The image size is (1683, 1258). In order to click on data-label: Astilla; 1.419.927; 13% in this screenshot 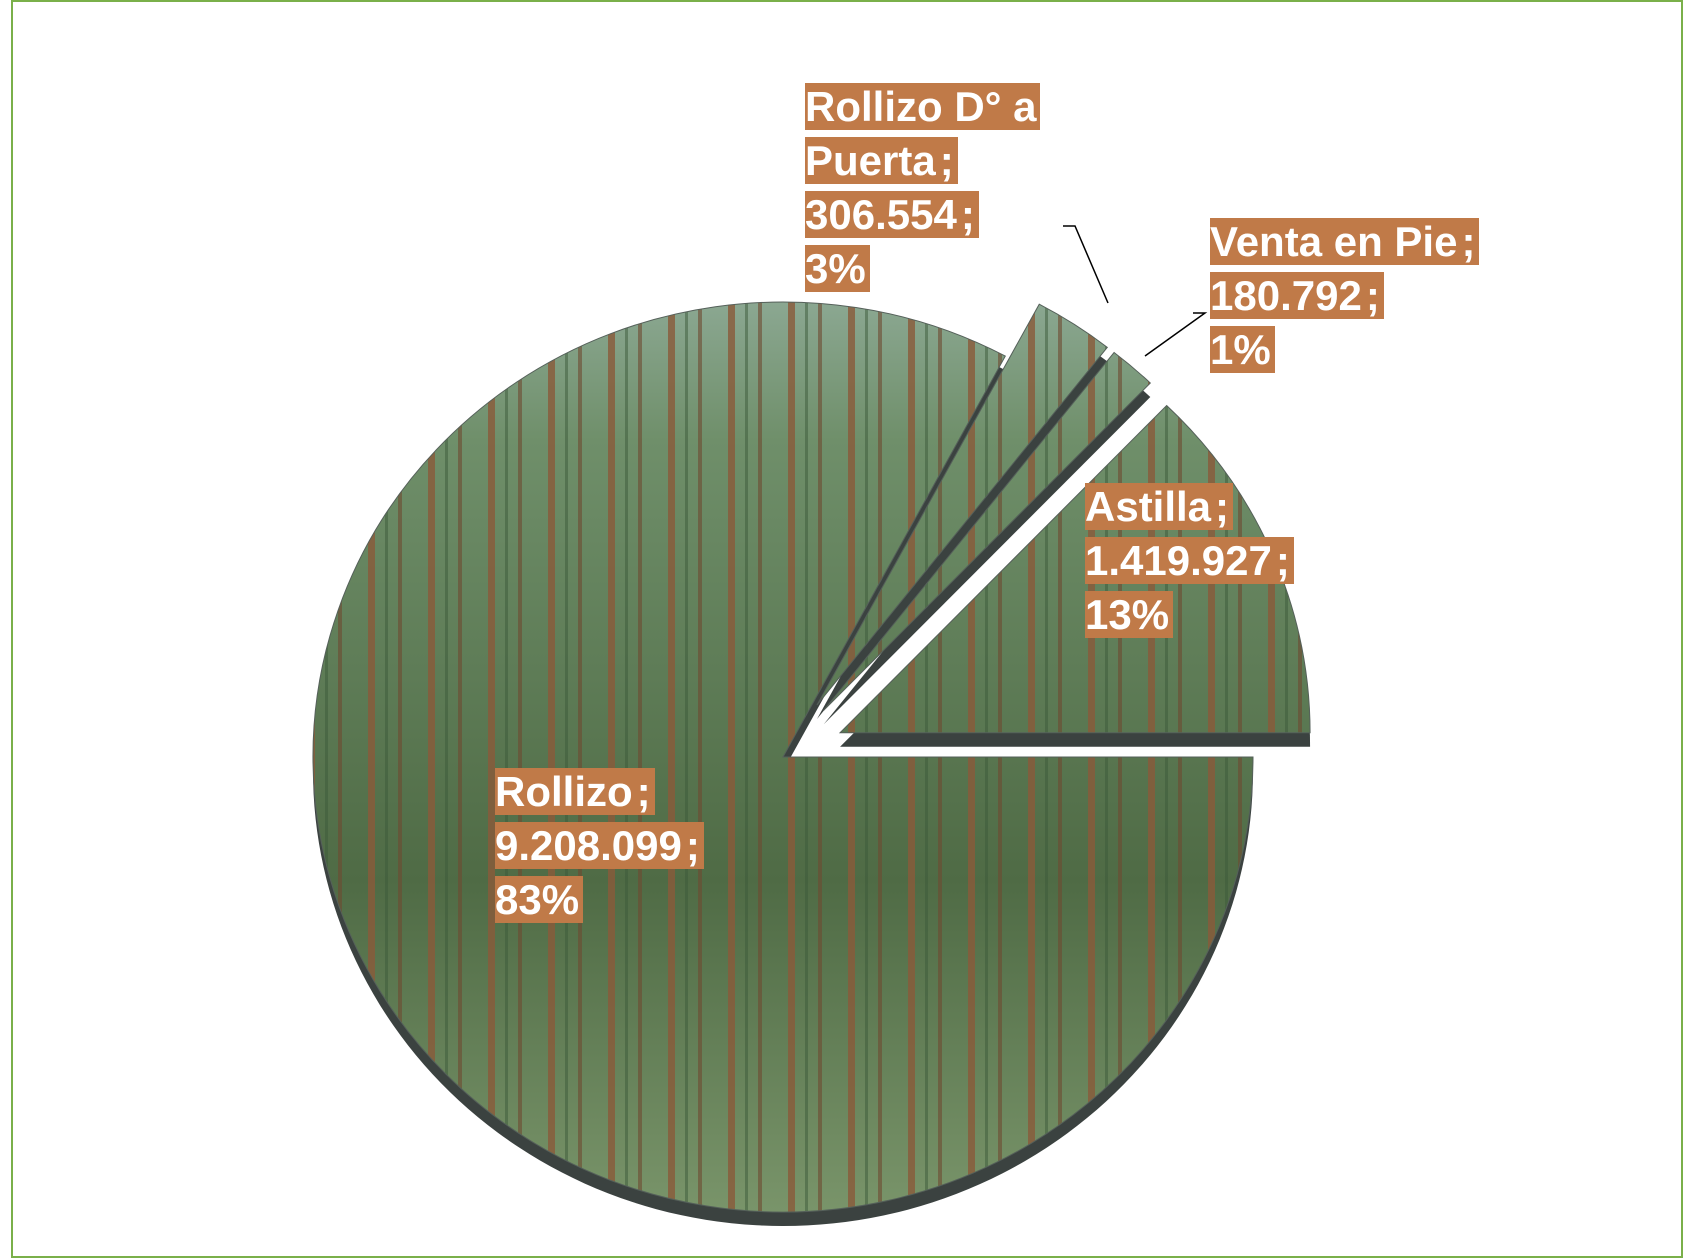, I will do `click(1215, 561)`.